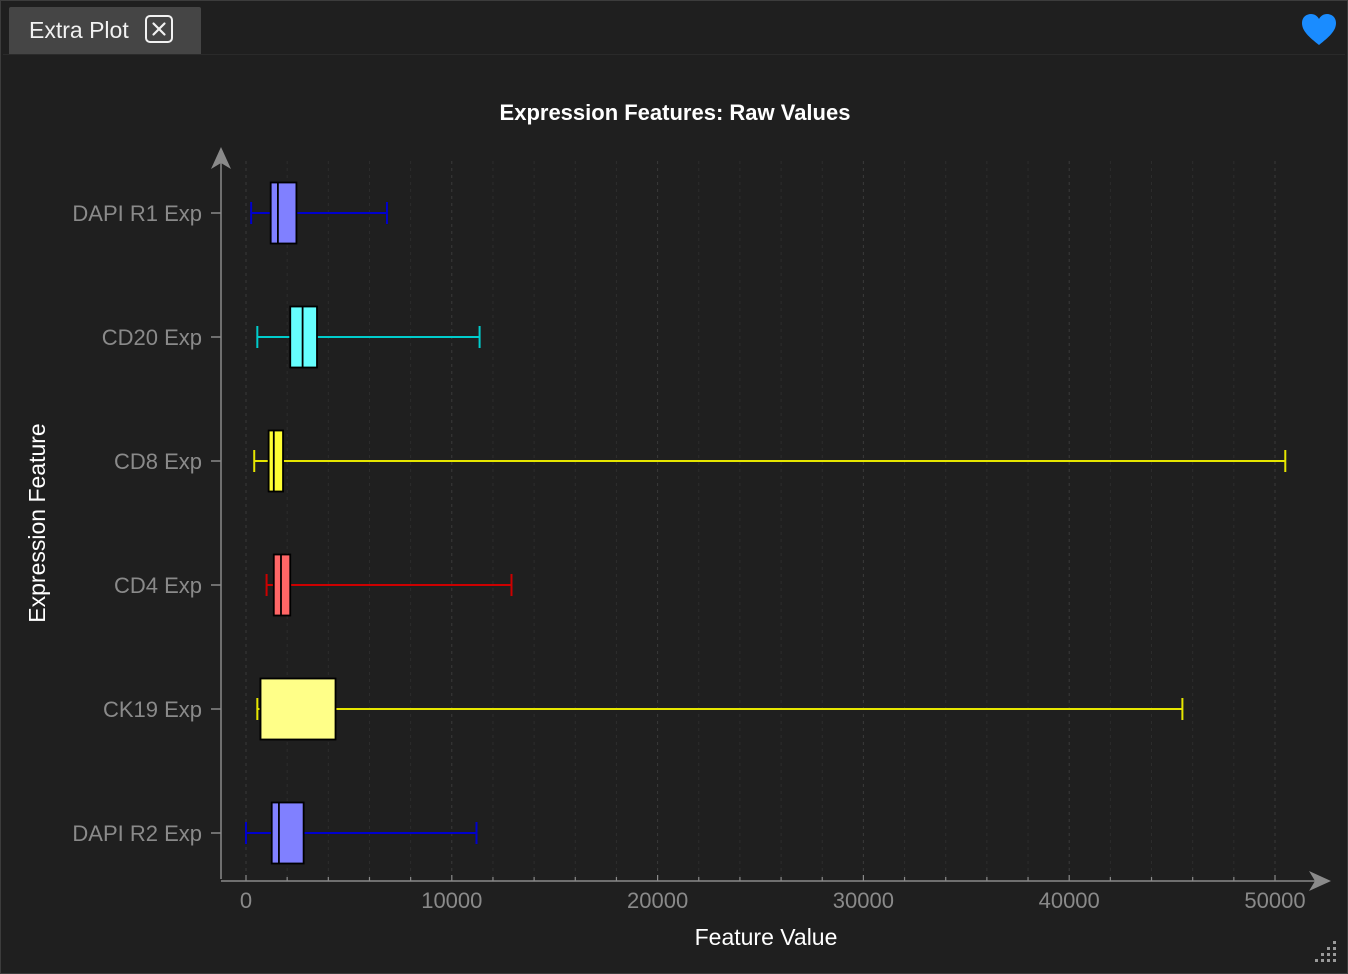 This screenshot has height=974, width=1348. I want to click on heart-icon, so click(1319, 30).